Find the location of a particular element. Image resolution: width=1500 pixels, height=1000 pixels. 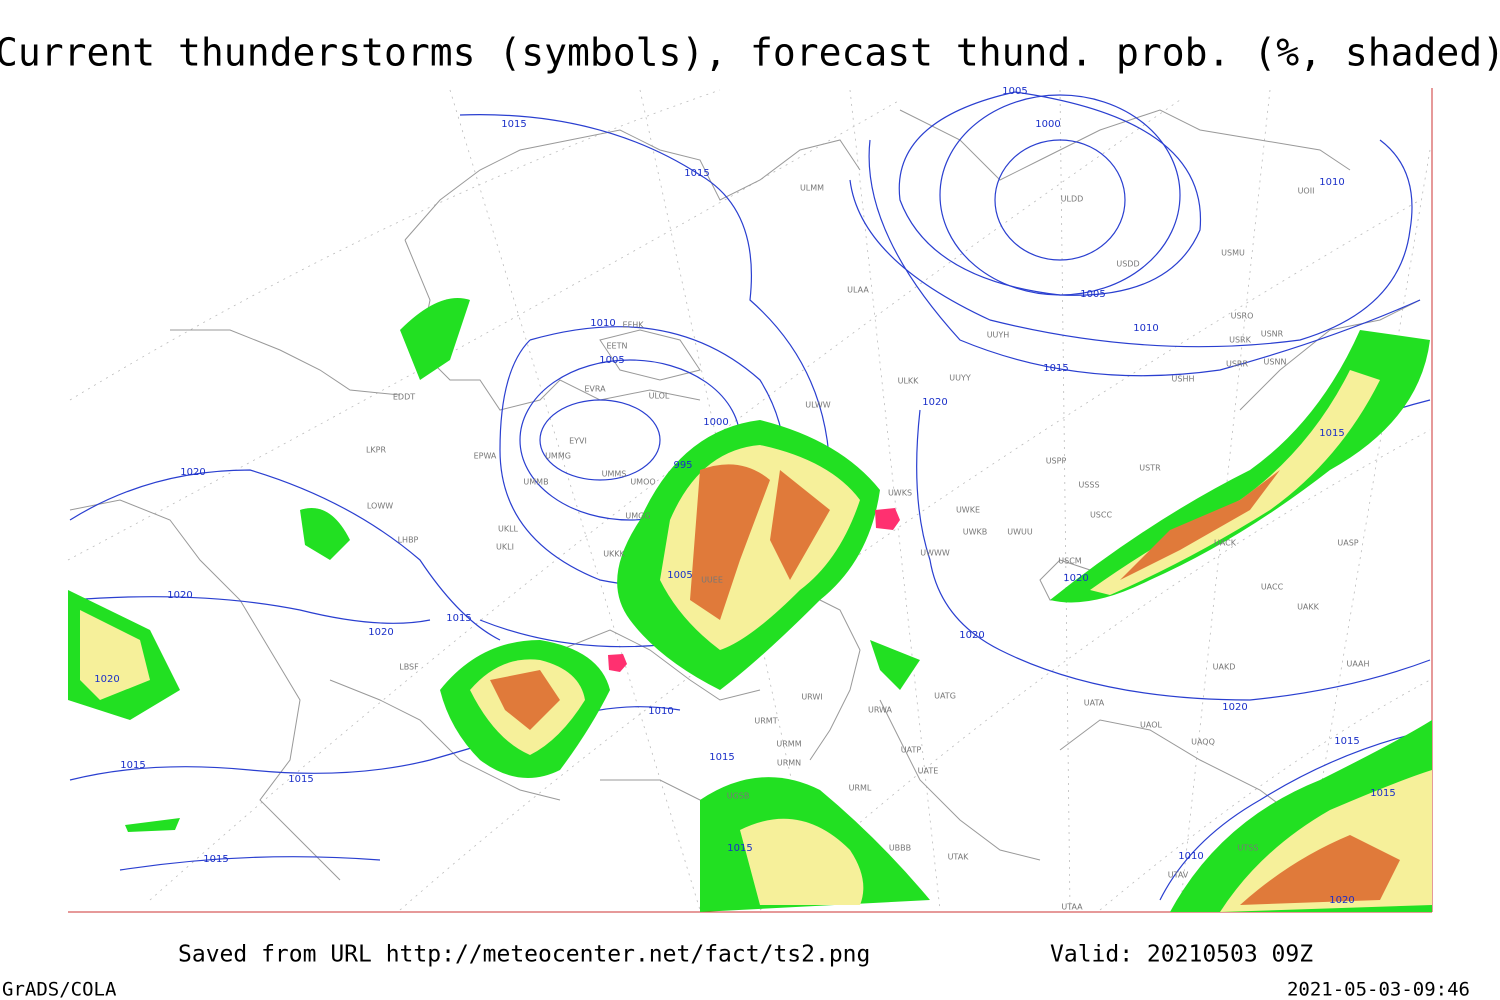

station-label: UAQQ is located at coordinates (1203, 742).